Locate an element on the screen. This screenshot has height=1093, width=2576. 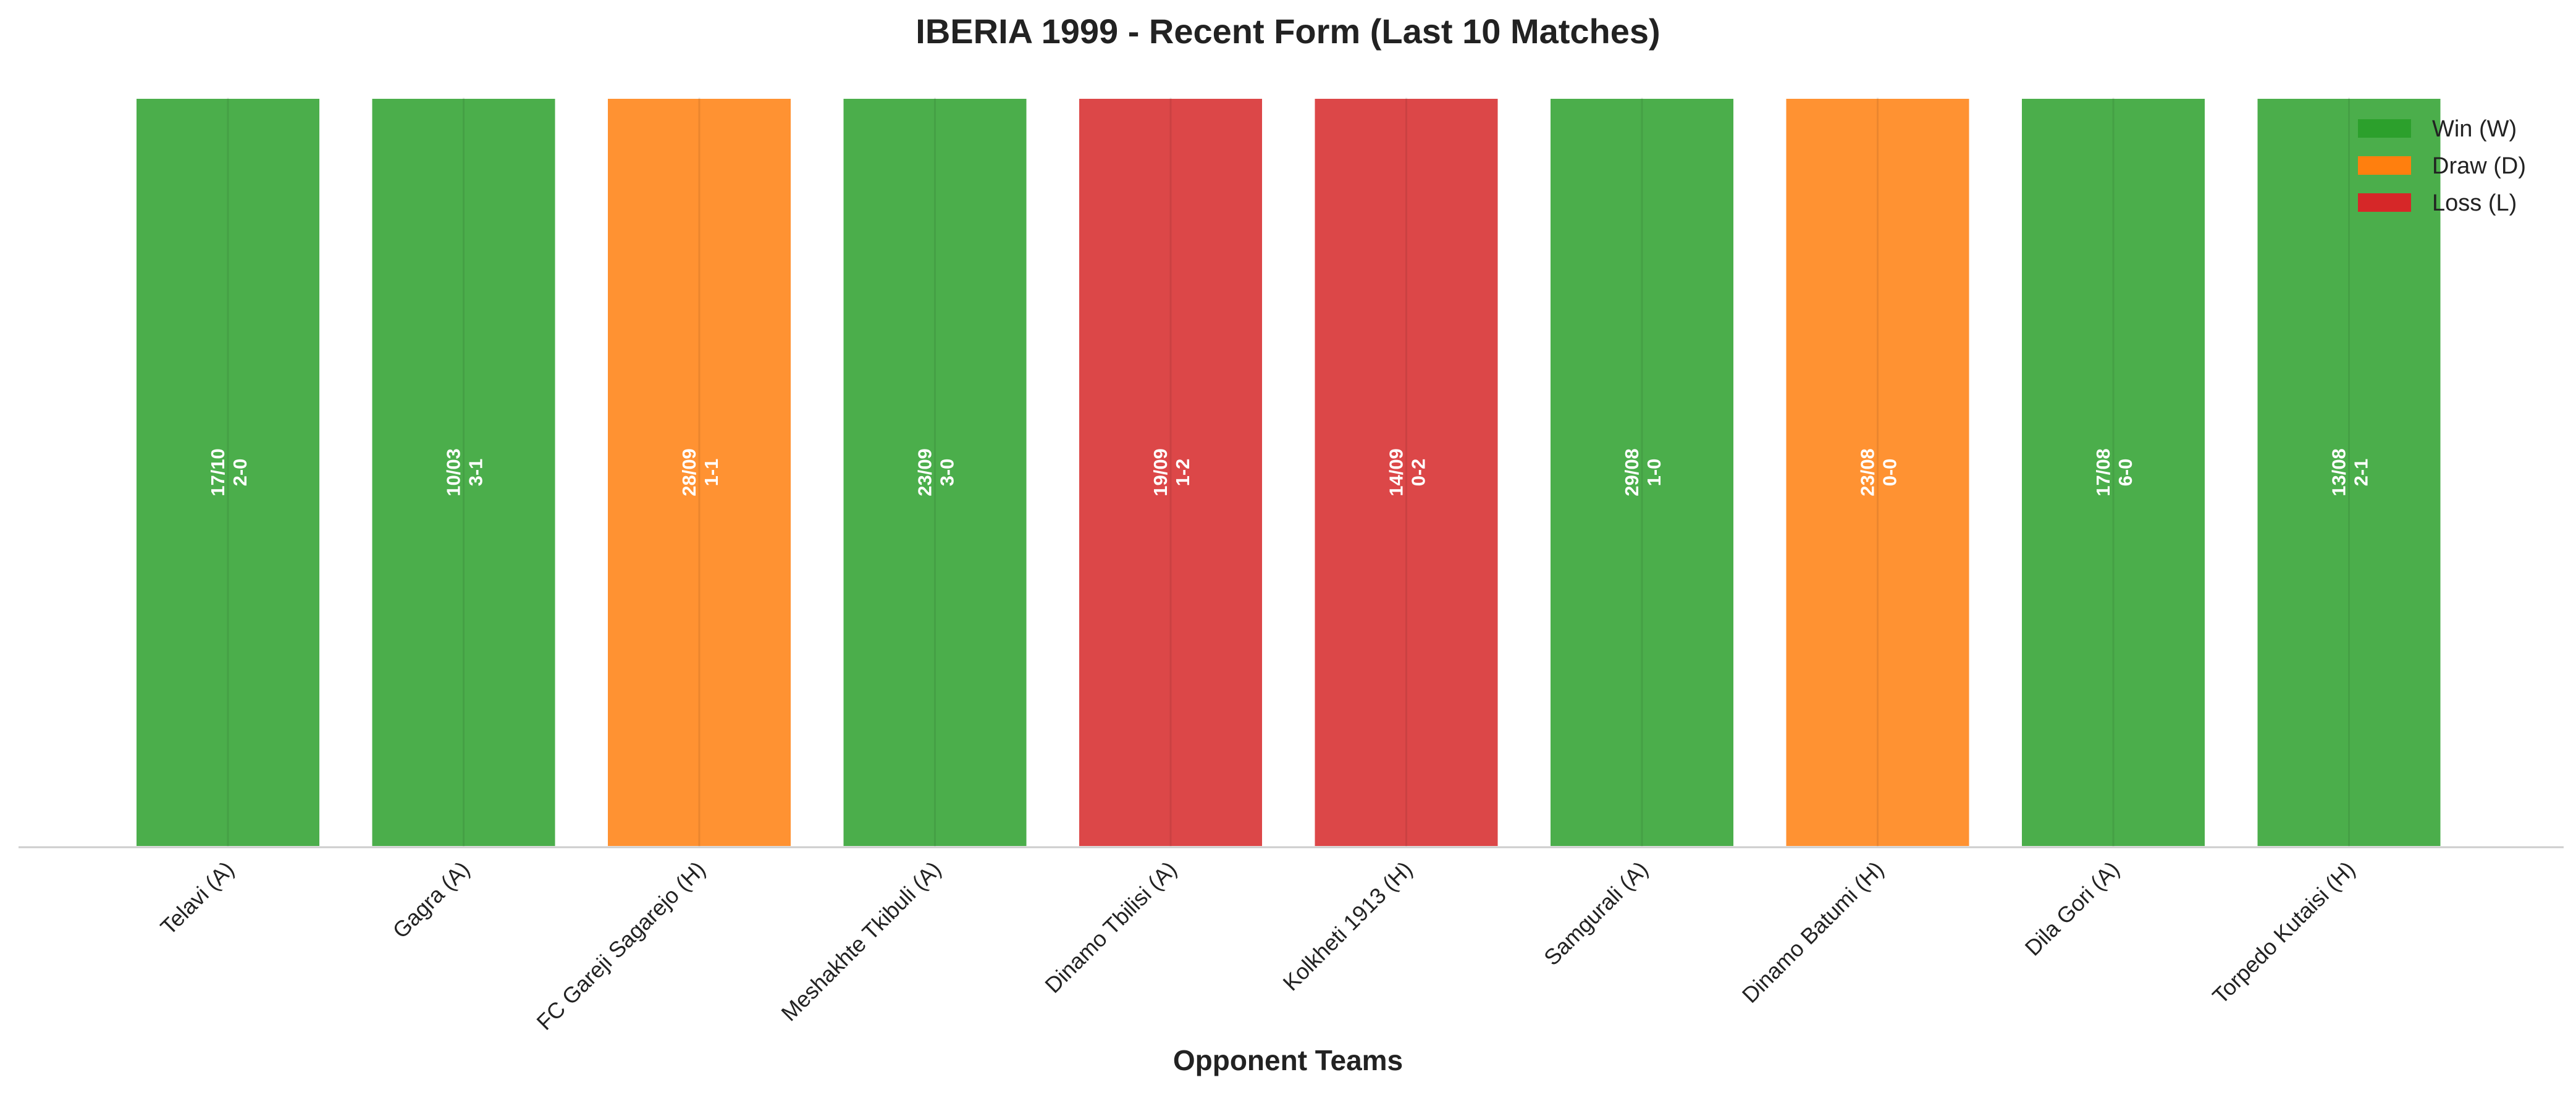
bar-dinamo-tbilisi-a is located at coordinates (1171, 472).